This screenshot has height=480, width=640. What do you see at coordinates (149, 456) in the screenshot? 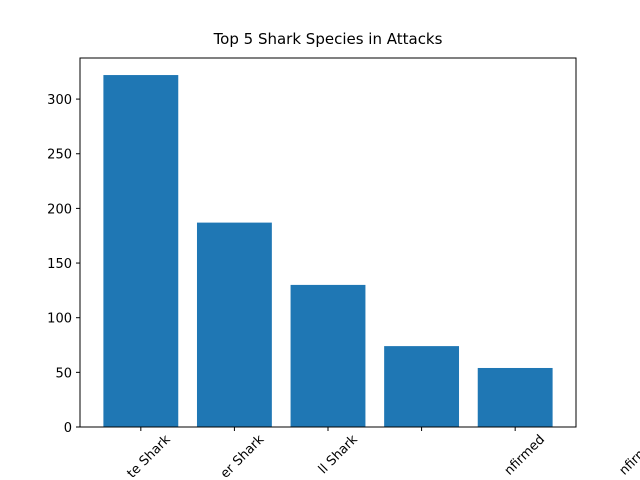
I see `x-tick-label: te Shark` at bounding box center [149, 456].